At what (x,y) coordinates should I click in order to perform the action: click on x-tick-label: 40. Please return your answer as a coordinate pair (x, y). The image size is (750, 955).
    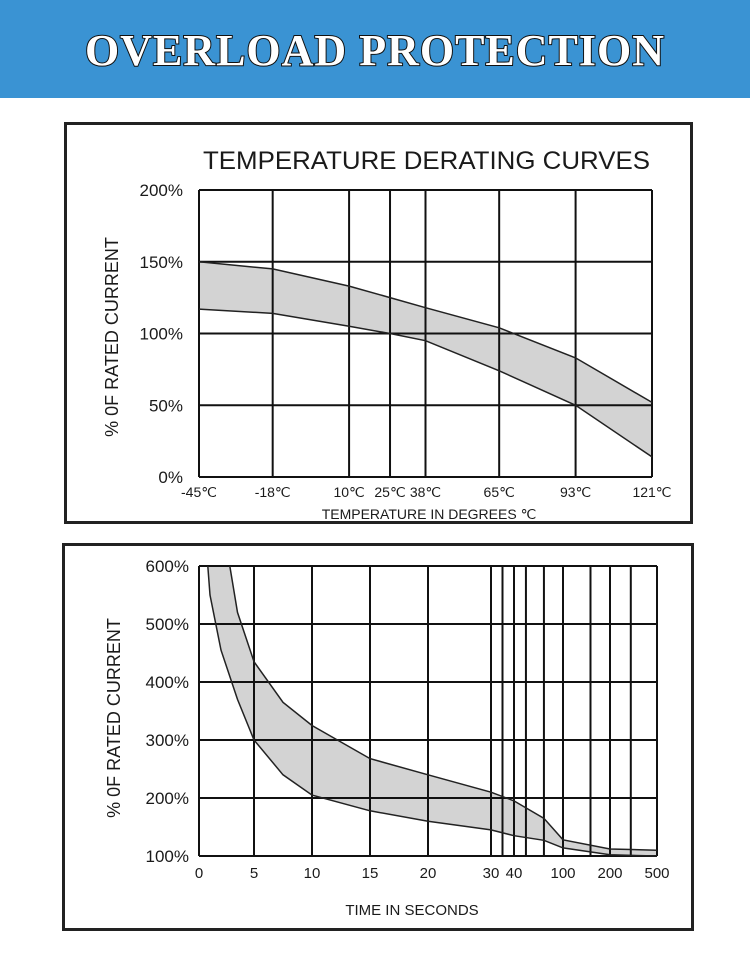
    Looking at the image, I should click on (514, 873).